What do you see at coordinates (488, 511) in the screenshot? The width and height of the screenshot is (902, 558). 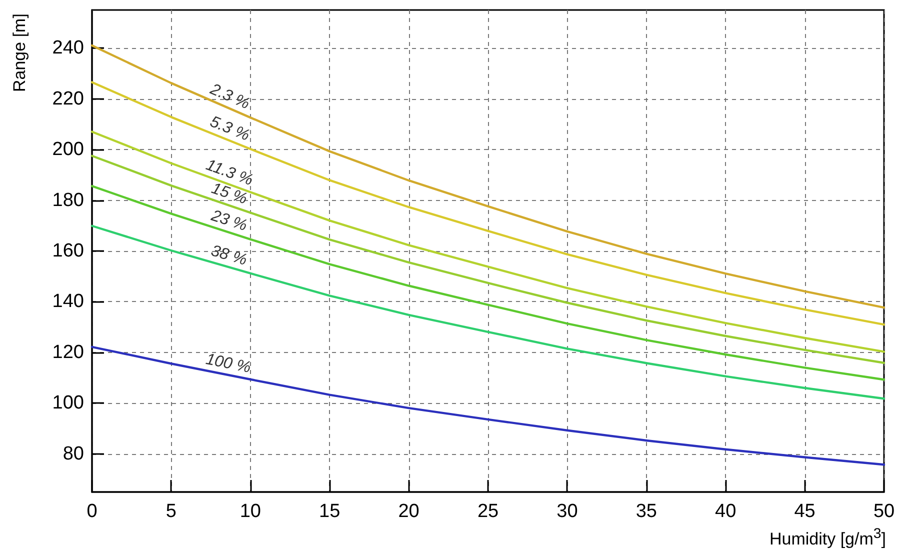 I see `x-tick-label: 25` at bounding box center [488, 511].